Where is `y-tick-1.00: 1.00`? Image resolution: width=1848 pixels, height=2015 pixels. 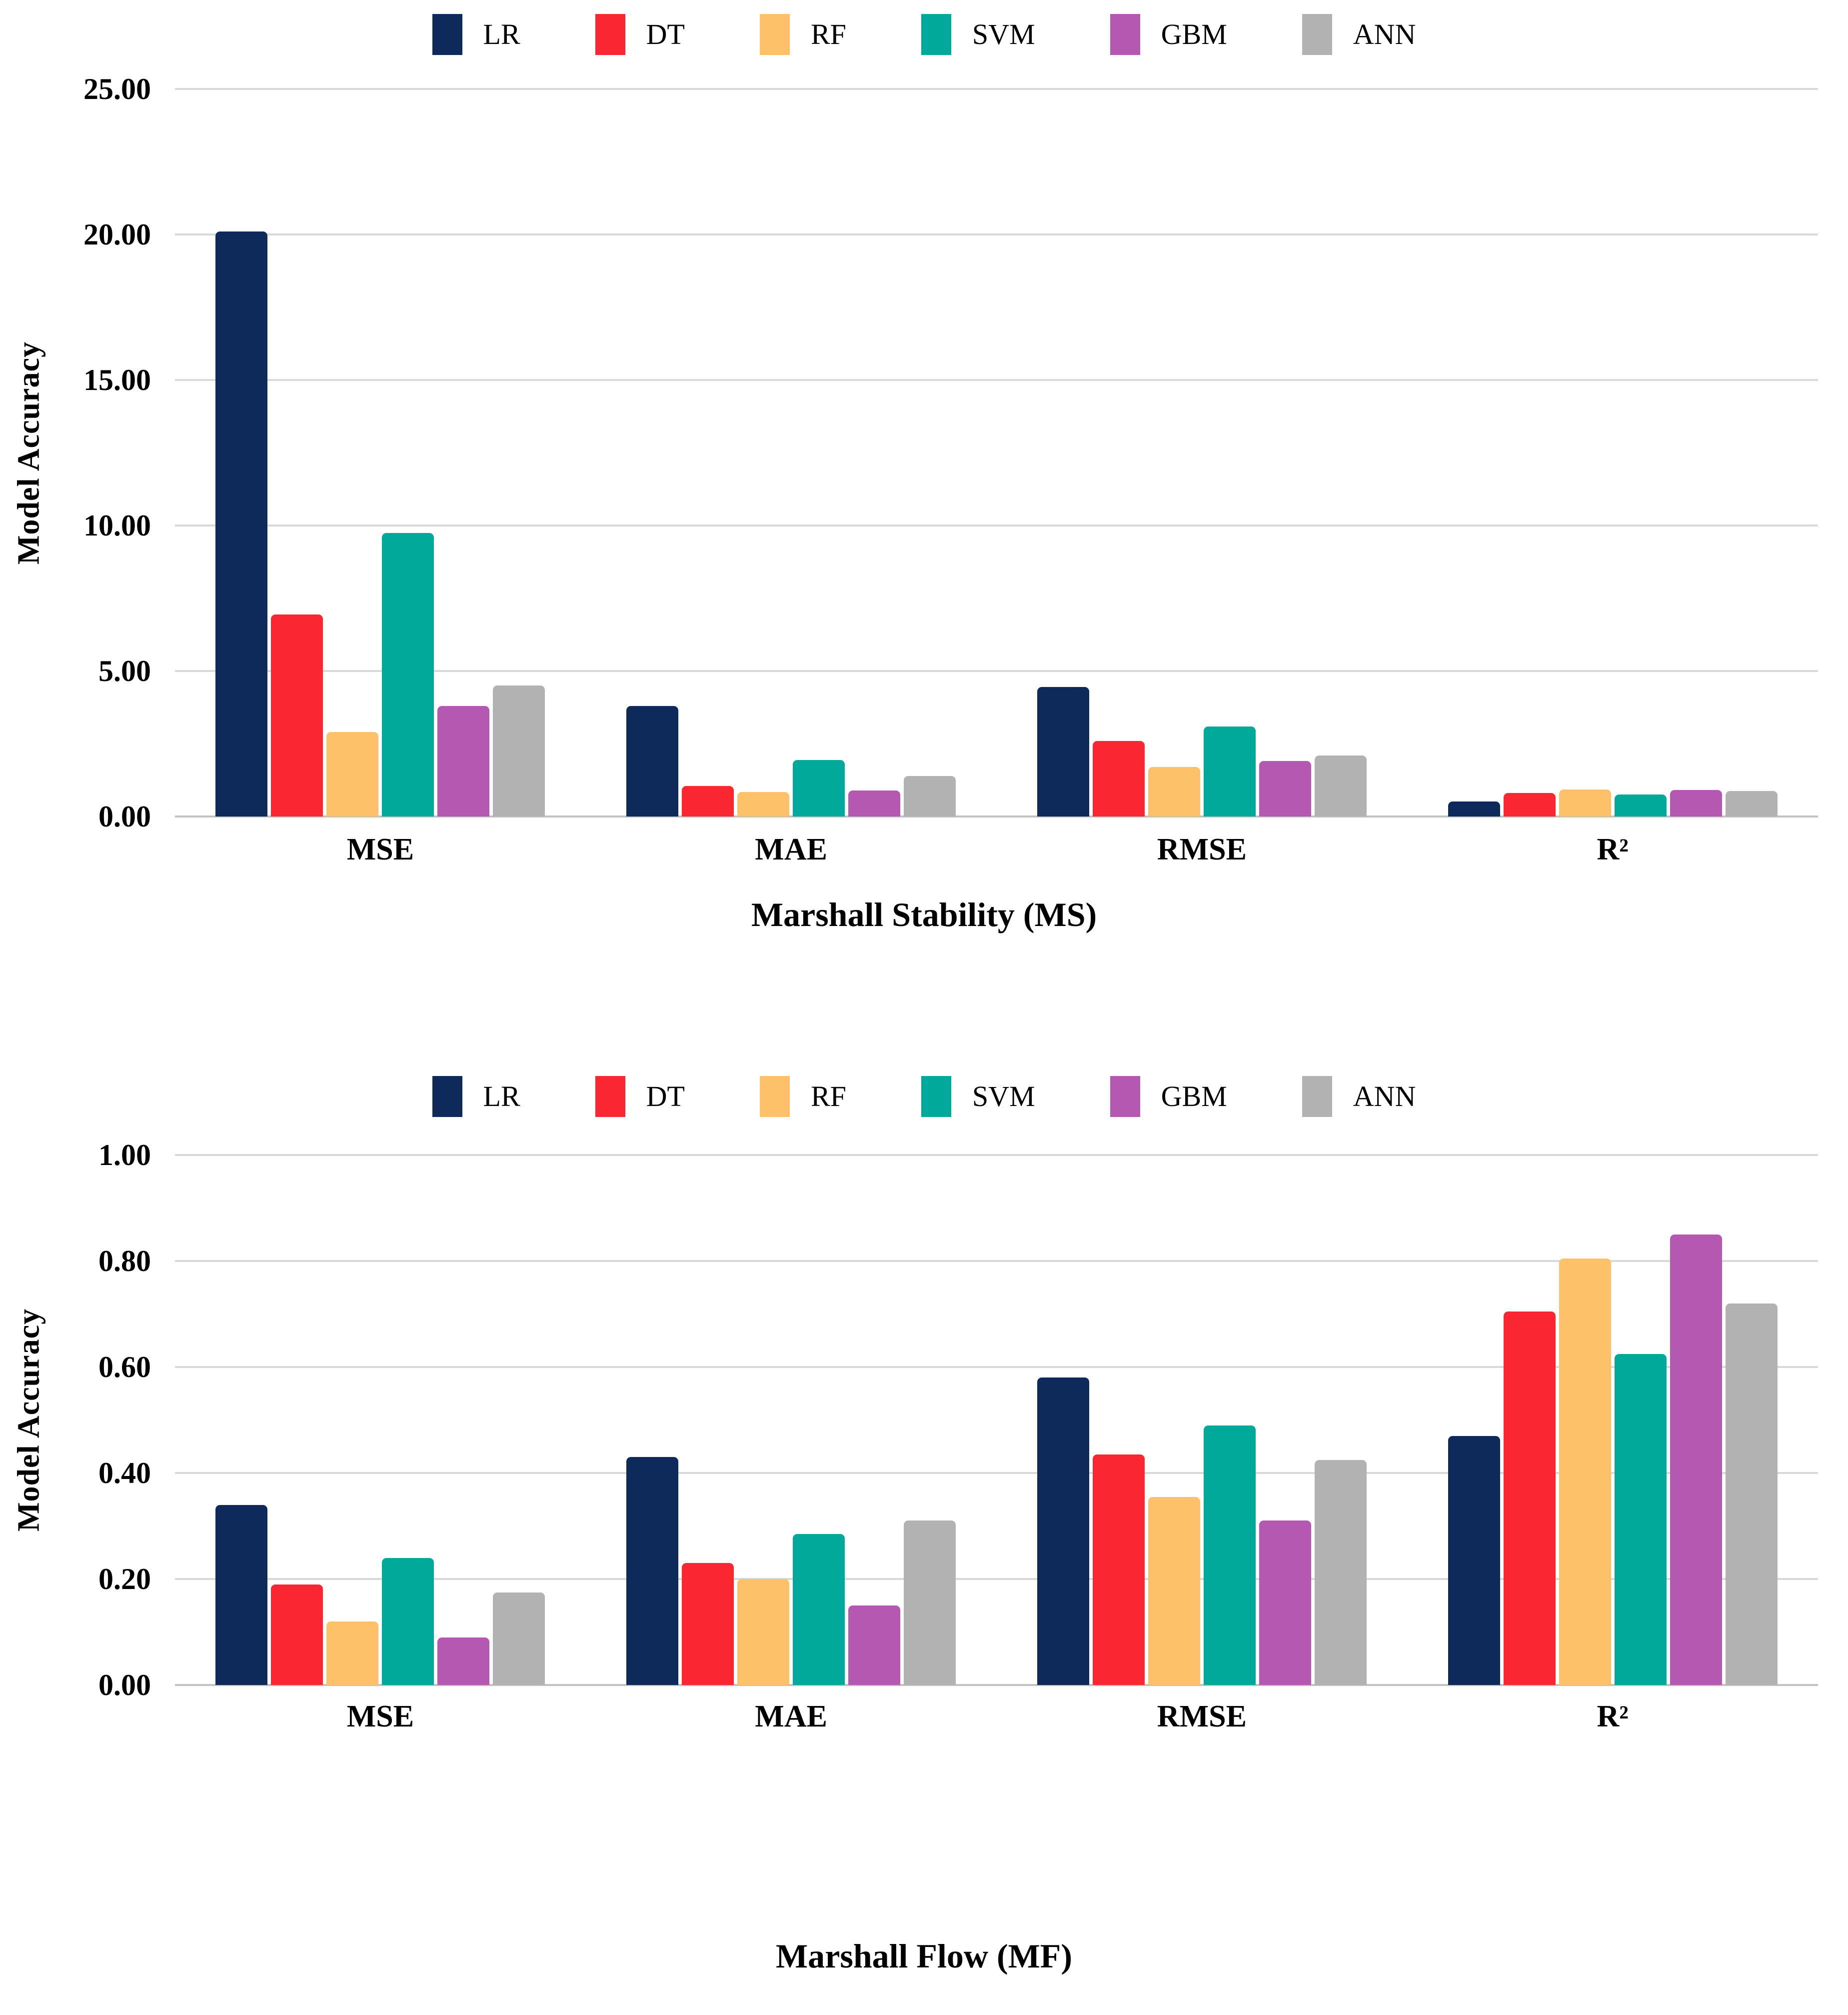 y-tick-1.00: 1.00 is located at coordinates (124, 1155).